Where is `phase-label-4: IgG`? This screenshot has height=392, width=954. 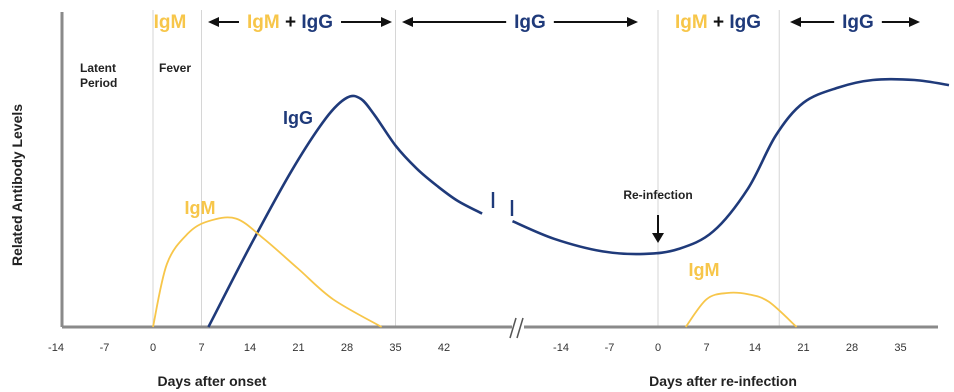 phase-label-4: IgG is located at coordinates (858, 22).